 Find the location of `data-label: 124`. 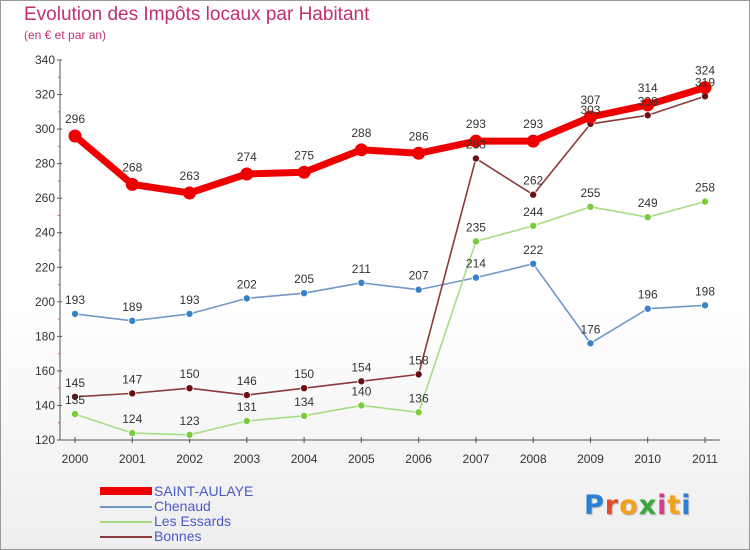

data-label: 124 is located at coordinates (132, 419).